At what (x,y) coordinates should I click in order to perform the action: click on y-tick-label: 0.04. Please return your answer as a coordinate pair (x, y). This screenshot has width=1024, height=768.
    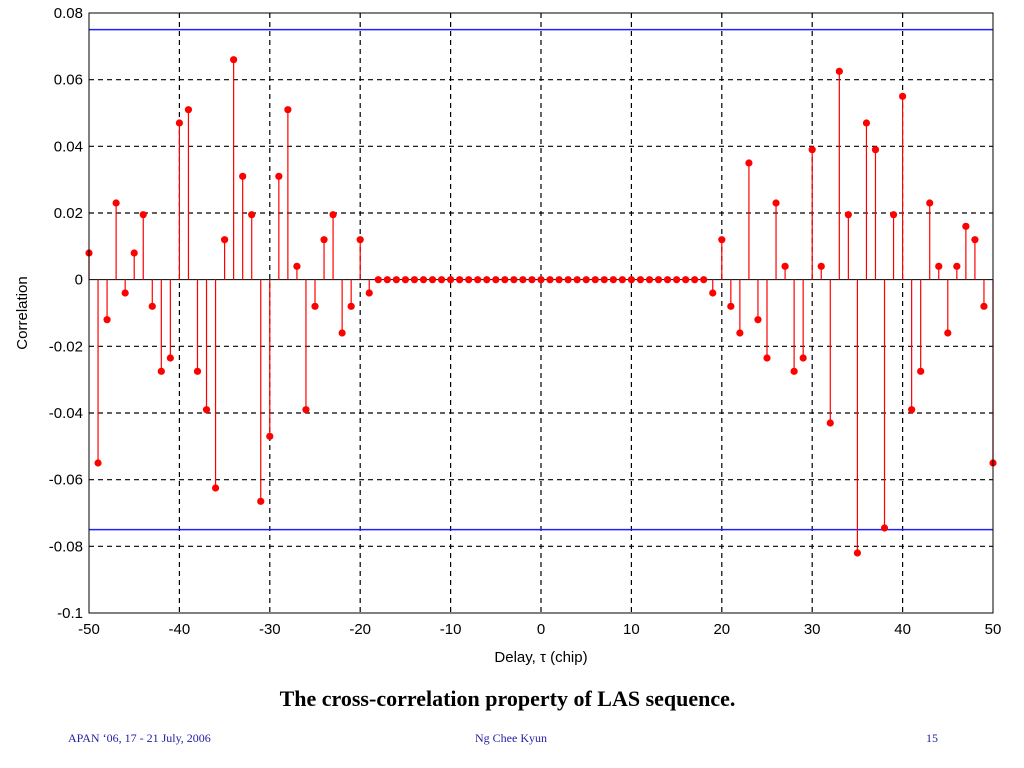
    Looking at the image, I should click on (68, 146).